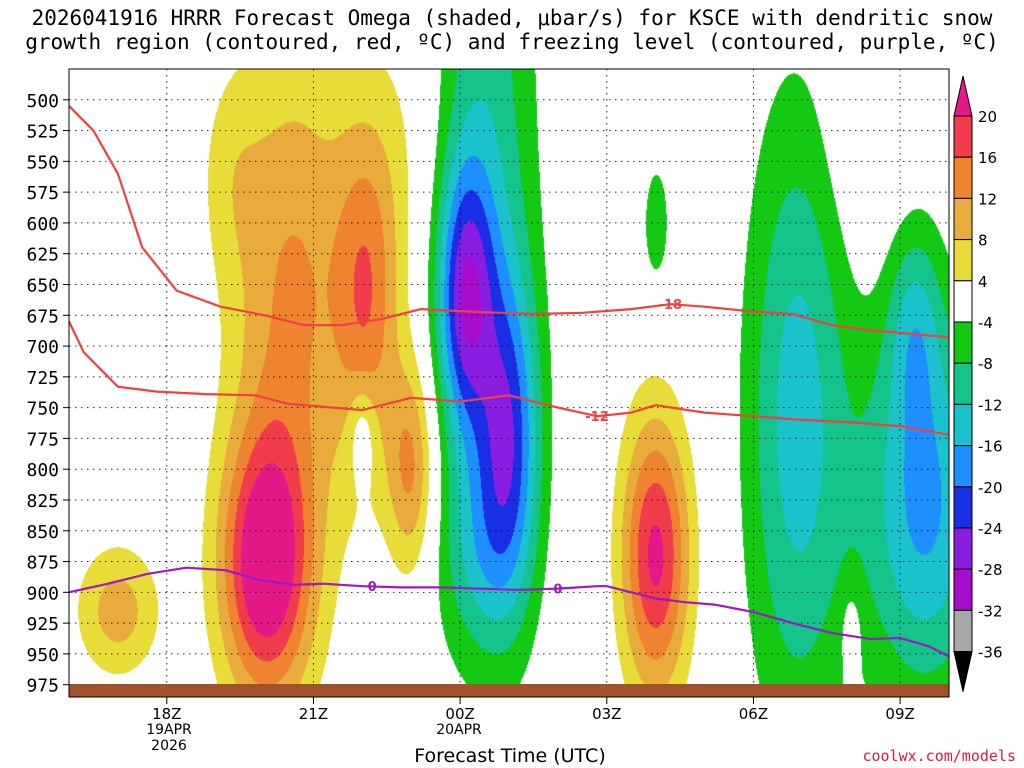 This screenshot has height=768, width=1024. Describe the element at coordinates (983, 282) in the screenshot. I see `colorbar-label: 4` at that location.